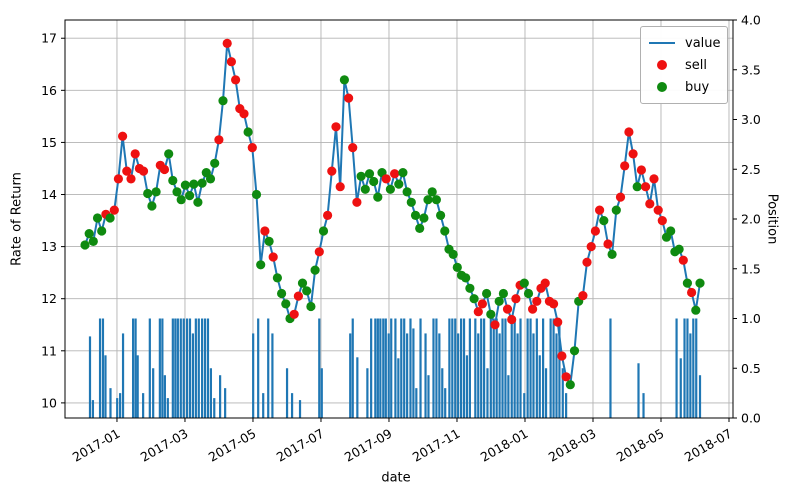 This screenshot has width=800, height=500. What do you see at coordinates (662, 65) in the screenshot?
I see `sell-dot-swatch` at bounding box center [662, 65].